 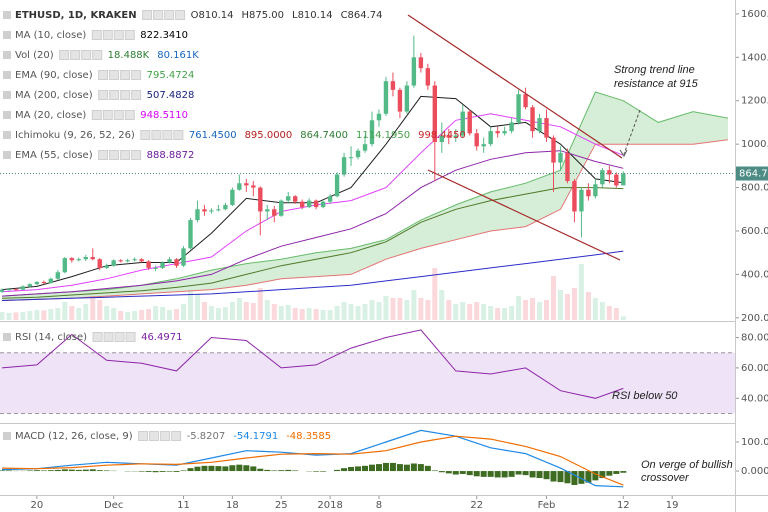 I want to click on y-tick-label: 1200.00, so click(x=754, y=101).